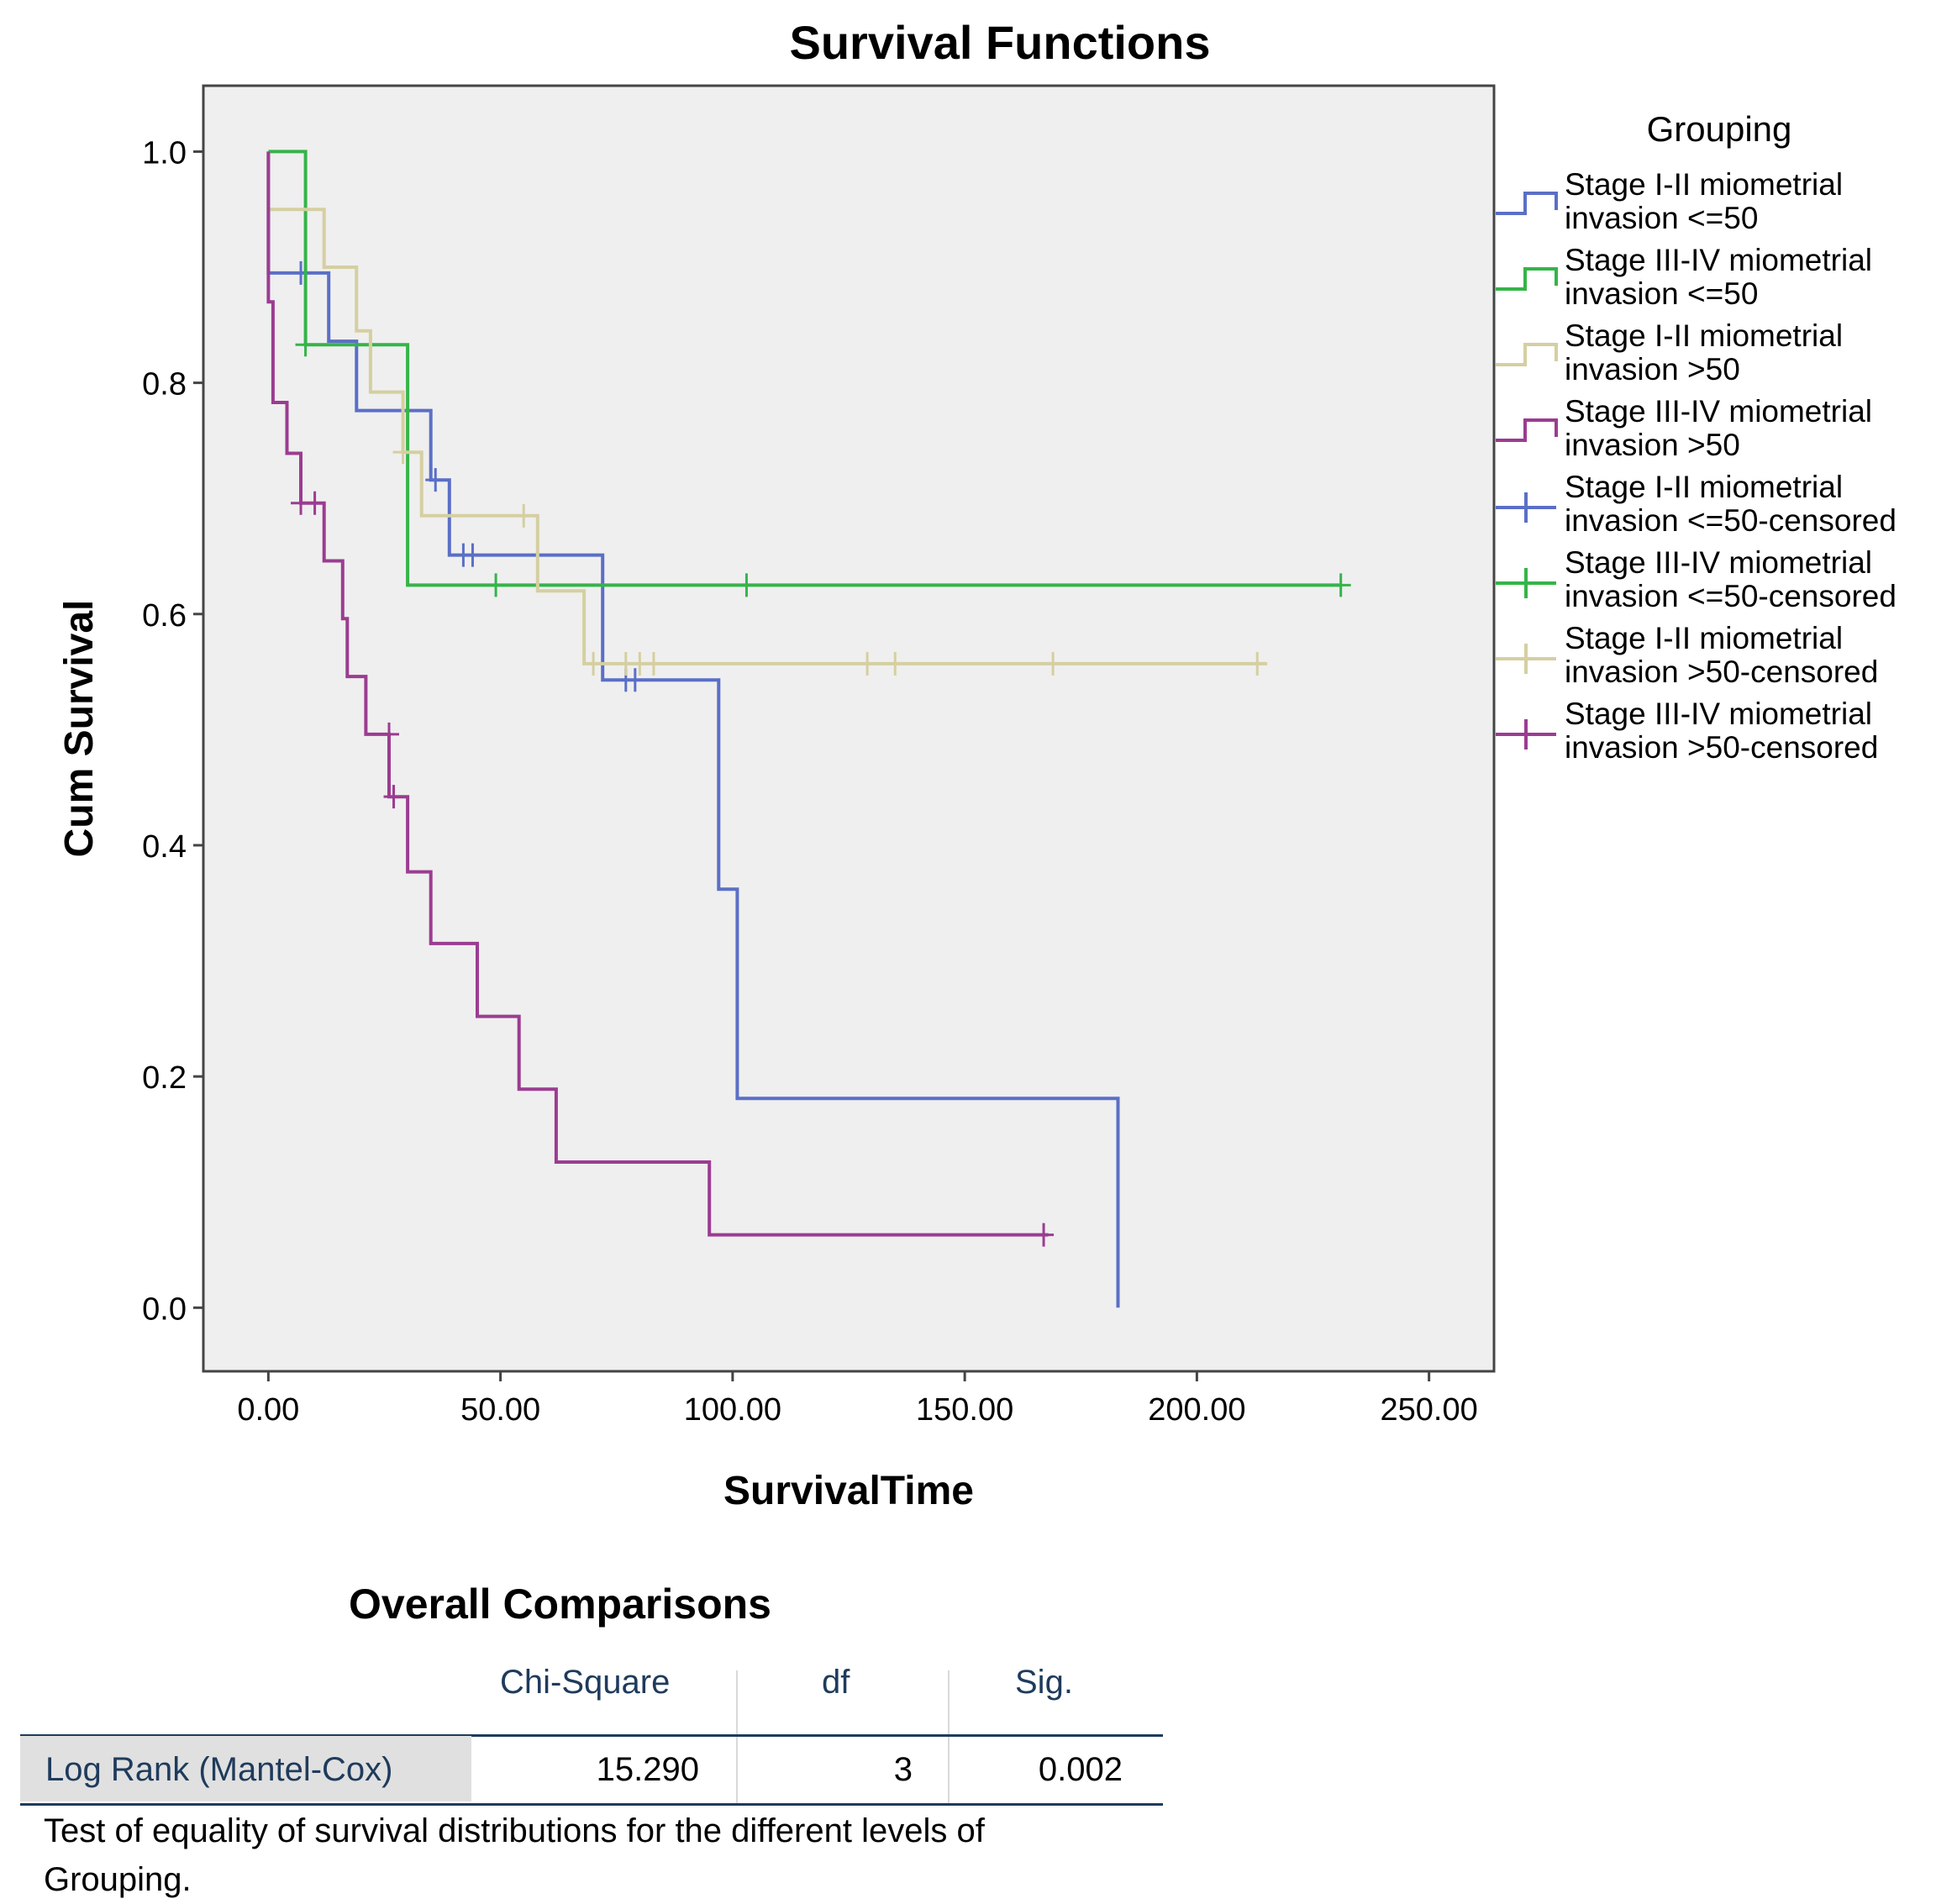 The image size is (1936, 1904). Describe the element at coordinates (903, 1769) in the screenshot. I see `value-df: 3` at that location.